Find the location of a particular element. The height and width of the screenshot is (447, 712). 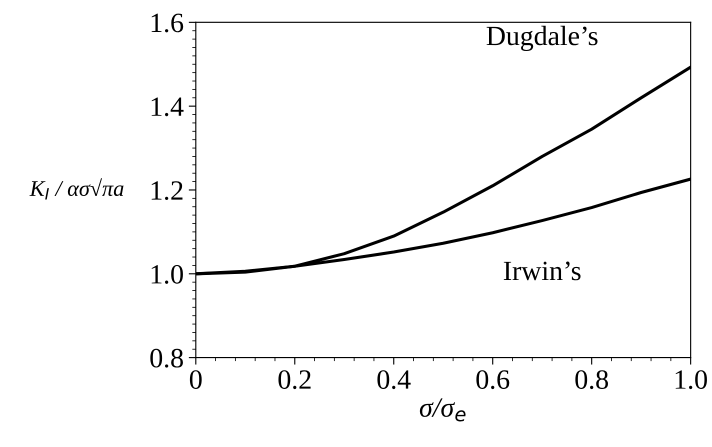

x-axis-title: σ/σ$_{e}$ is located at coordinates (443, 410).